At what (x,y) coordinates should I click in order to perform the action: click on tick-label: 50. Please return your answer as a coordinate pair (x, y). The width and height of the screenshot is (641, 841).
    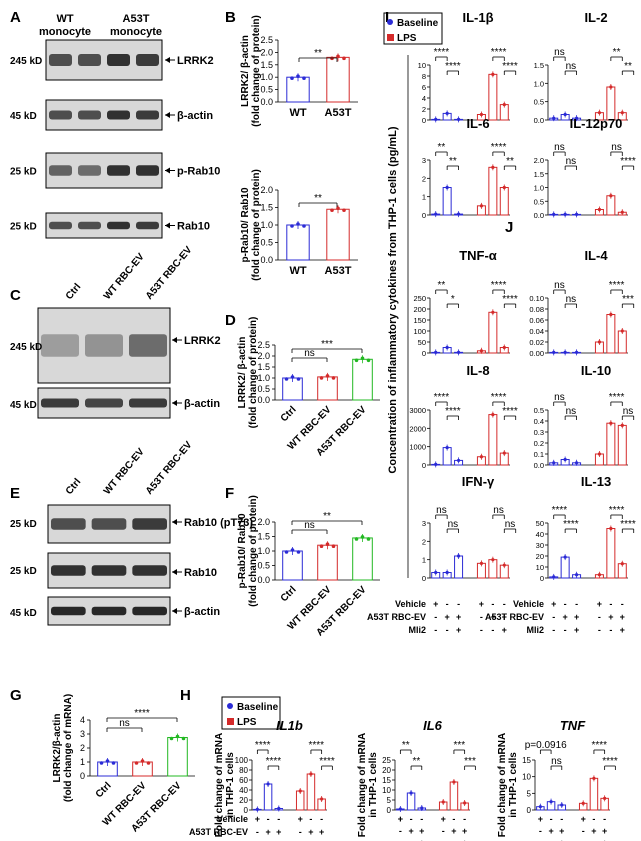
    Looking at the image, I should click on (422, 342).